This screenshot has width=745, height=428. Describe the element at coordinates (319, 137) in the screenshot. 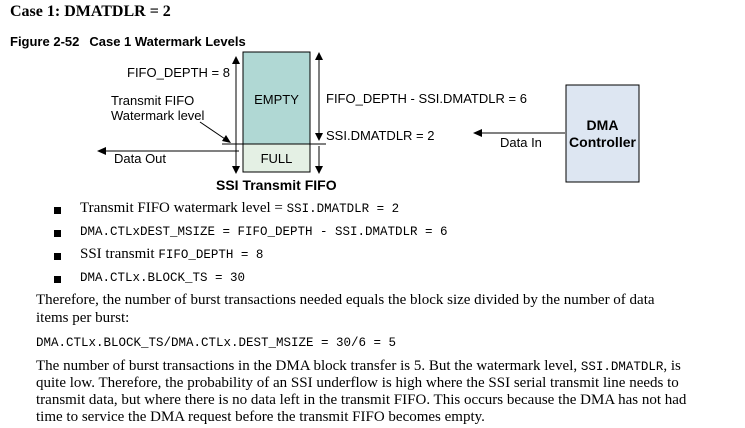

I see `depth-minus-arrow-head-down` at that location.